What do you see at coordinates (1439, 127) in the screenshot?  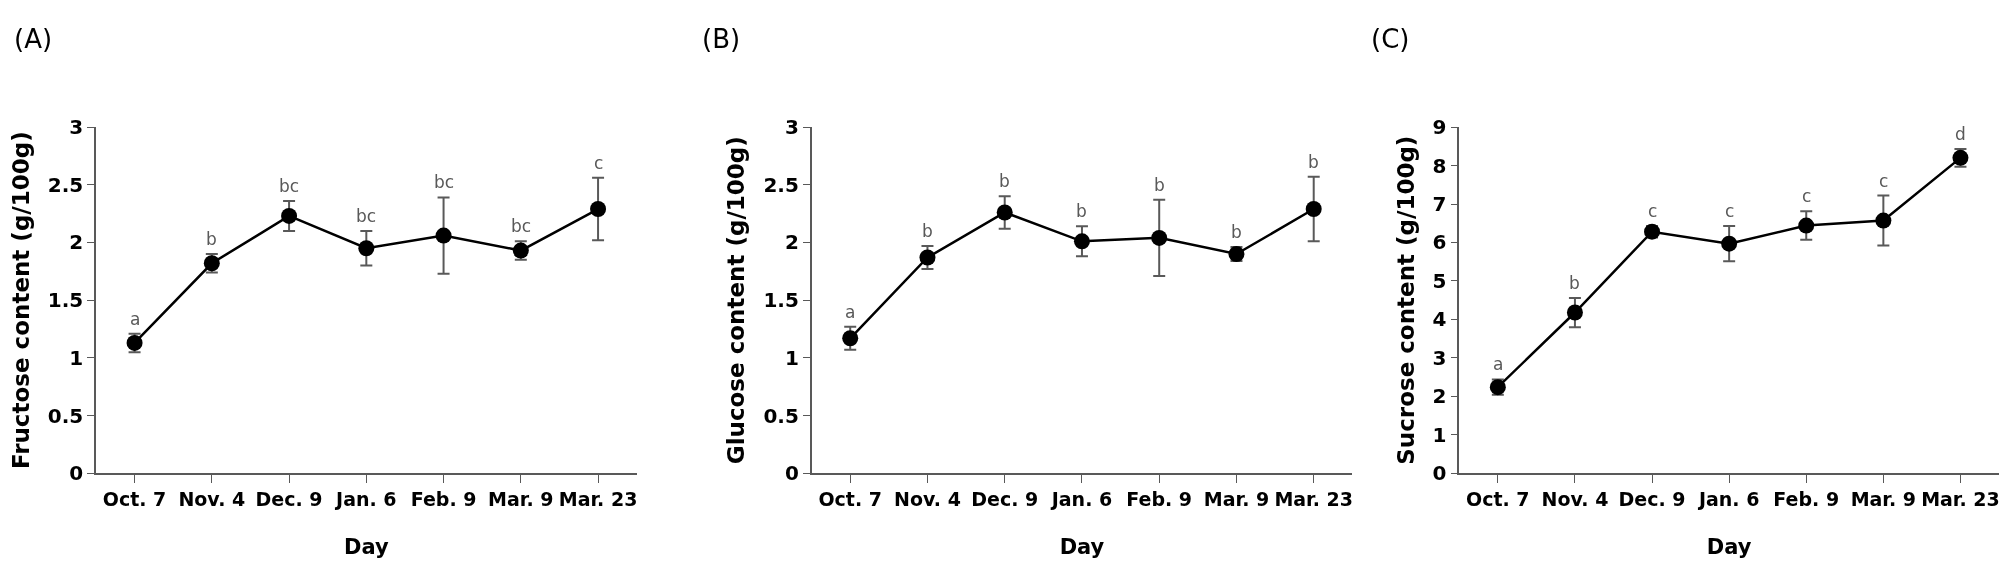 I see `y-tick-label: 9` at bounding box center [1439, 127].